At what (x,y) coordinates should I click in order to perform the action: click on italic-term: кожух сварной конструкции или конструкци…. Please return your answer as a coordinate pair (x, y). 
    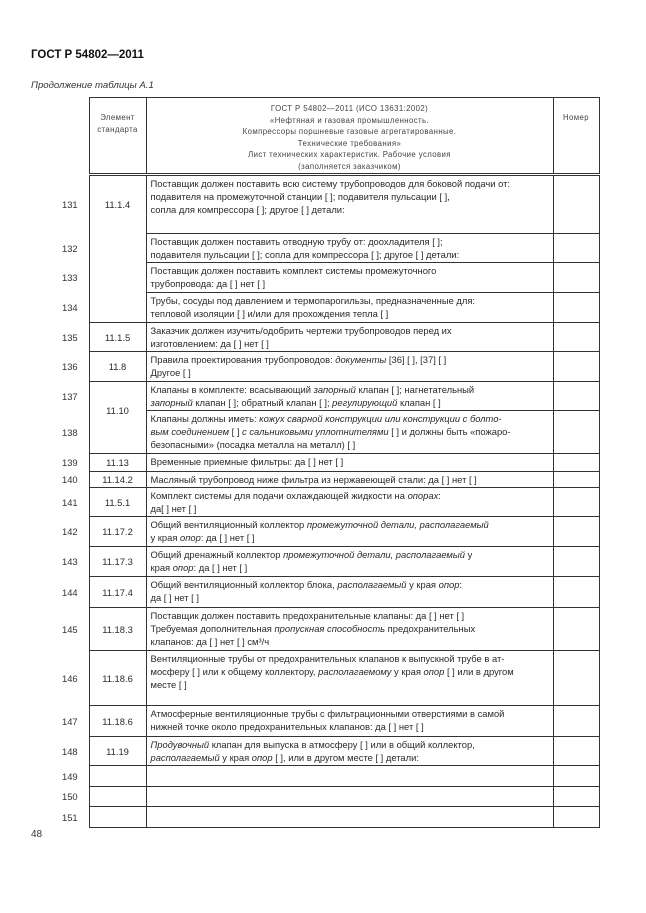
    Looking at the image, I should click on (326, 425).